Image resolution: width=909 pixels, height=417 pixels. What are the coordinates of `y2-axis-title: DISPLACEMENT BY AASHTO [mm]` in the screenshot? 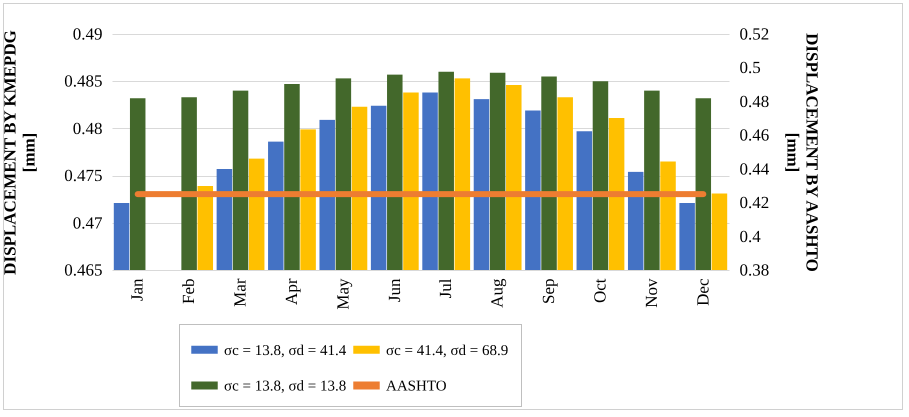 It's located at (802, 152).